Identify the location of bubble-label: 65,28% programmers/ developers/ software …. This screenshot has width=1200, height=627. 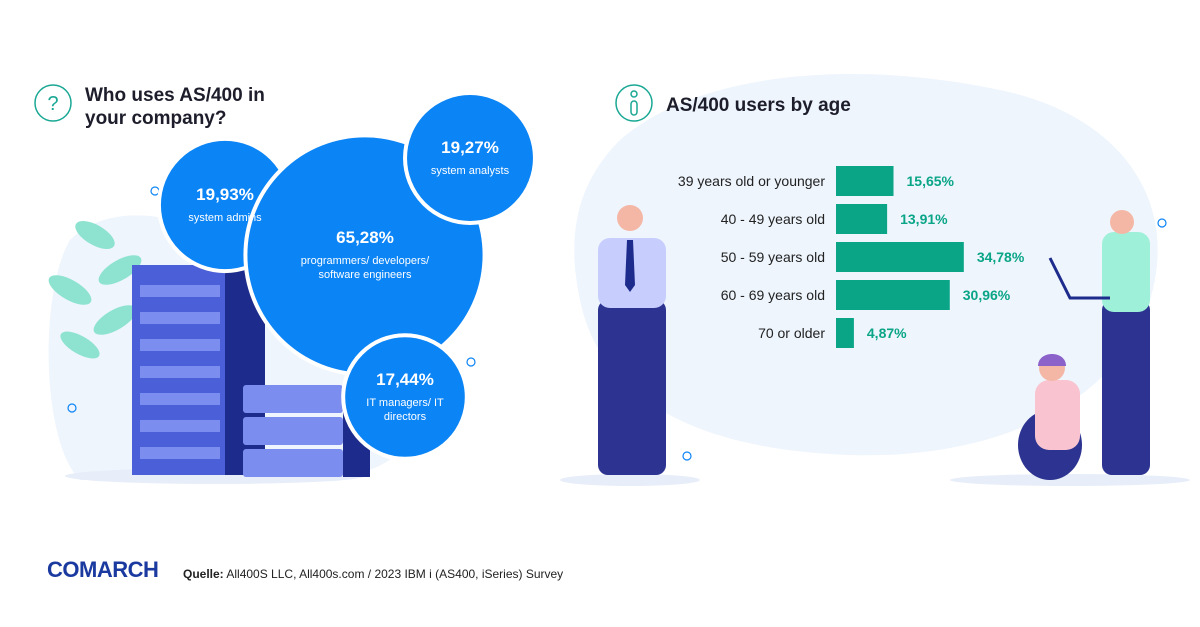
(365, 255).